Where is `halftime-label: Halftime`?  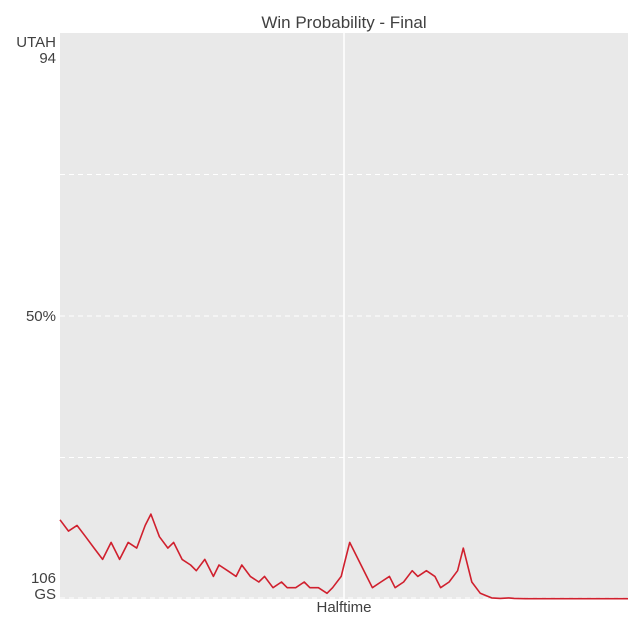
halftime-label: Halftime is located at coordinates (343, 607).